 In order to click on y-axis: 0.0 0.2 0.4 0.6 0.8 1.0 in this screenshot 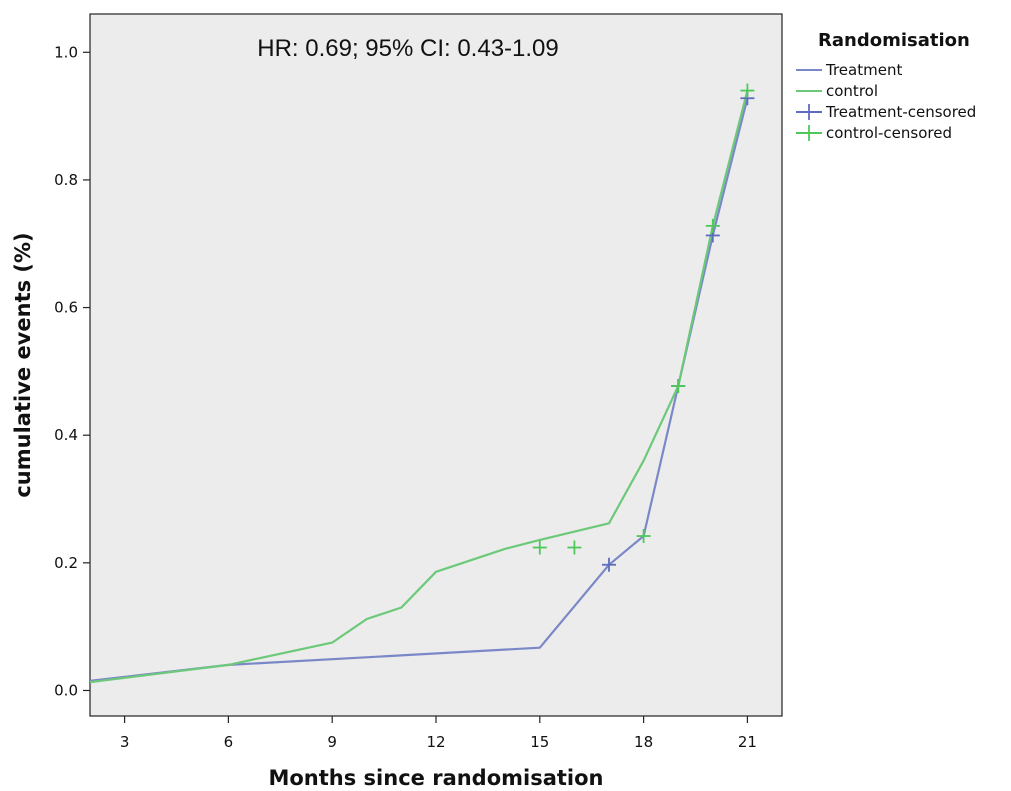, I will do `click(72, 371)`.